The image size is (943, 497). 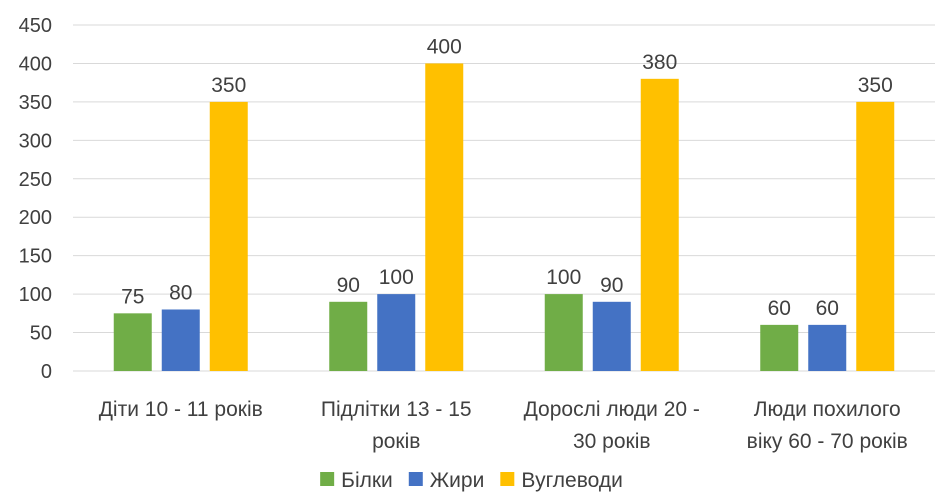 What do you see at coordinates (35, 218) in the screenshot?
I see `y-tick-label: 200` at bounding box center [35, 218].